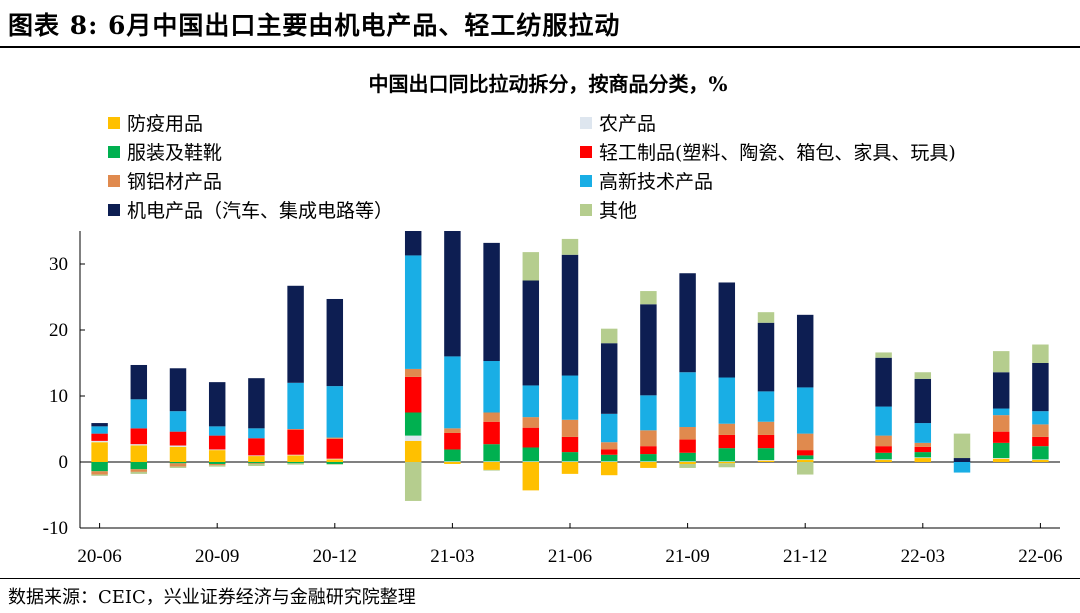 The image size is (1080, 613). I want to click on legend-item: 轻工制品(塑料、陶瓷、箱包、家具、玩具), so click(768, 153).